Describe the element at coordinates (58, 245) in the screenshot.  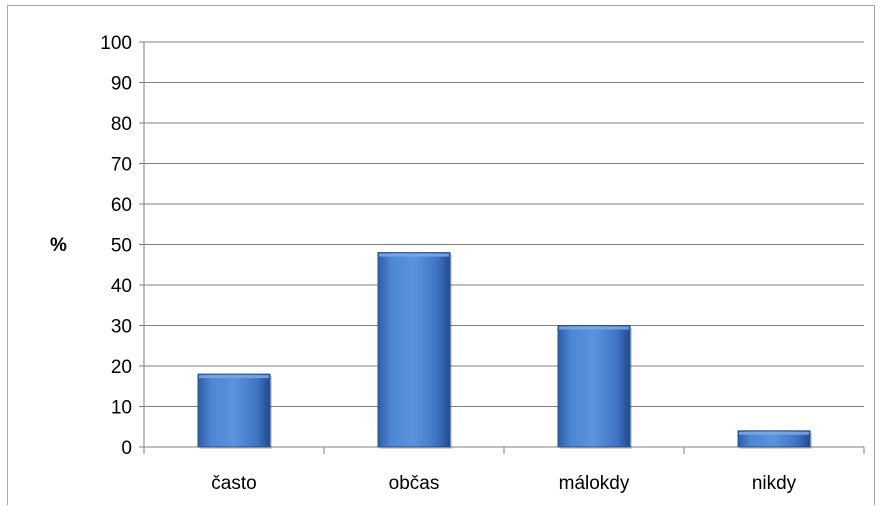
I see `y-axis-title: %` at that location.